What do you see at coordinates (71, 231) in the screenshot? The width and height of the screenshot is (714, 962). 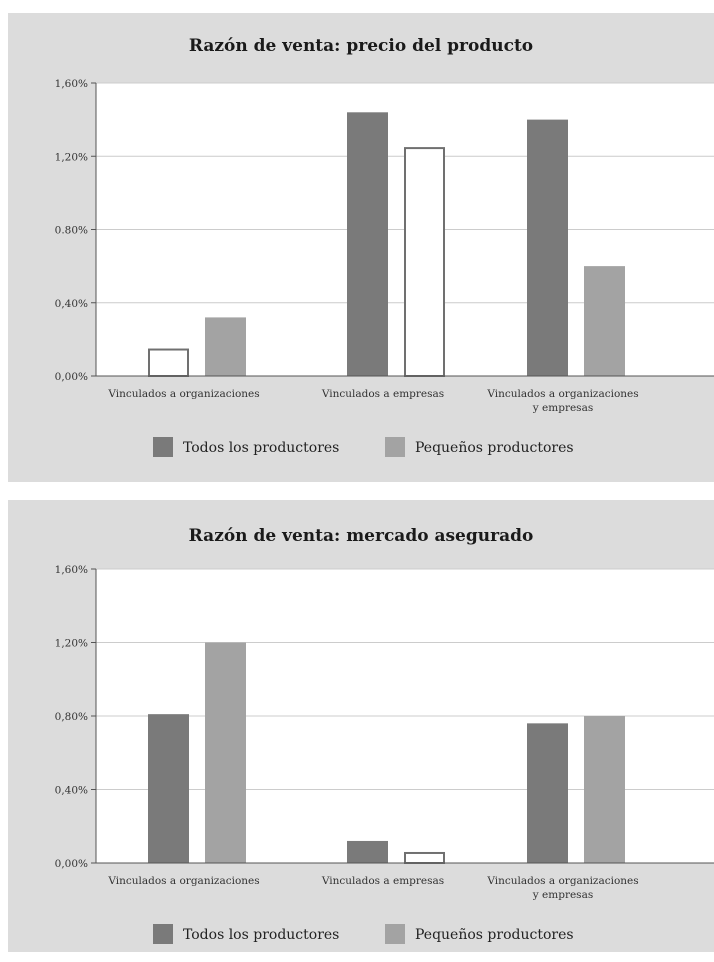 I see `y-tick-label: 0.80%` at bounding box center [71, 231].